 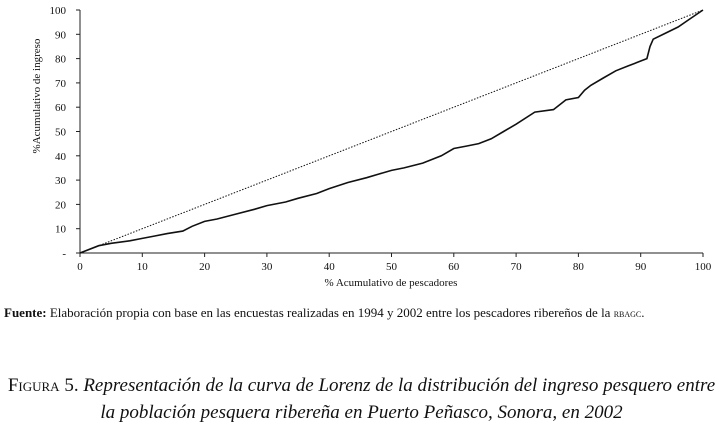 What do you see at coordinates (61, 84) in the screenshot?
I see `y-tick-label: 70` at bounding box center [61, 84].